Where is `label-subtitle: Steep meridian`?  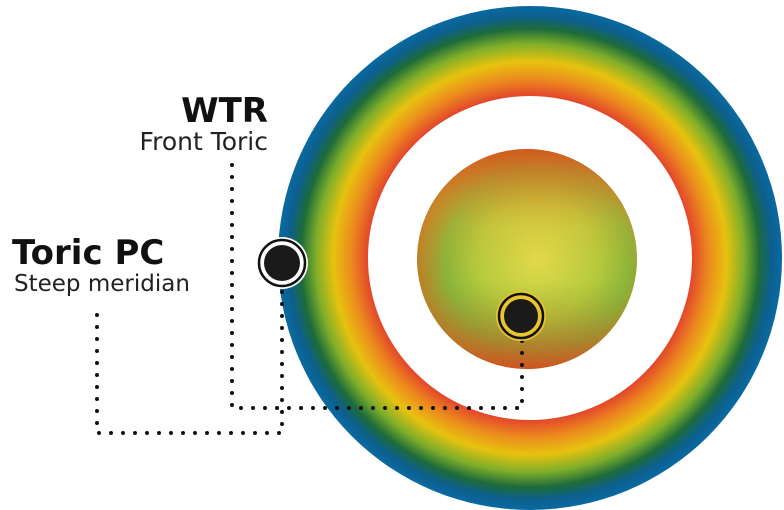 label-subtitle: Steep meridian is located at coordinates (102, 284).